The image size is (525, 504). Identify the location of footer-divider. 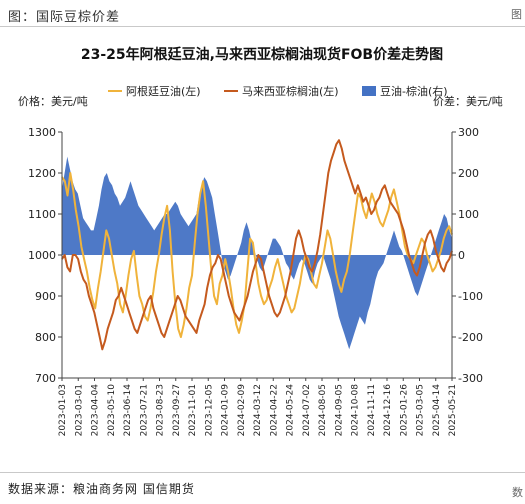
(262, 472).